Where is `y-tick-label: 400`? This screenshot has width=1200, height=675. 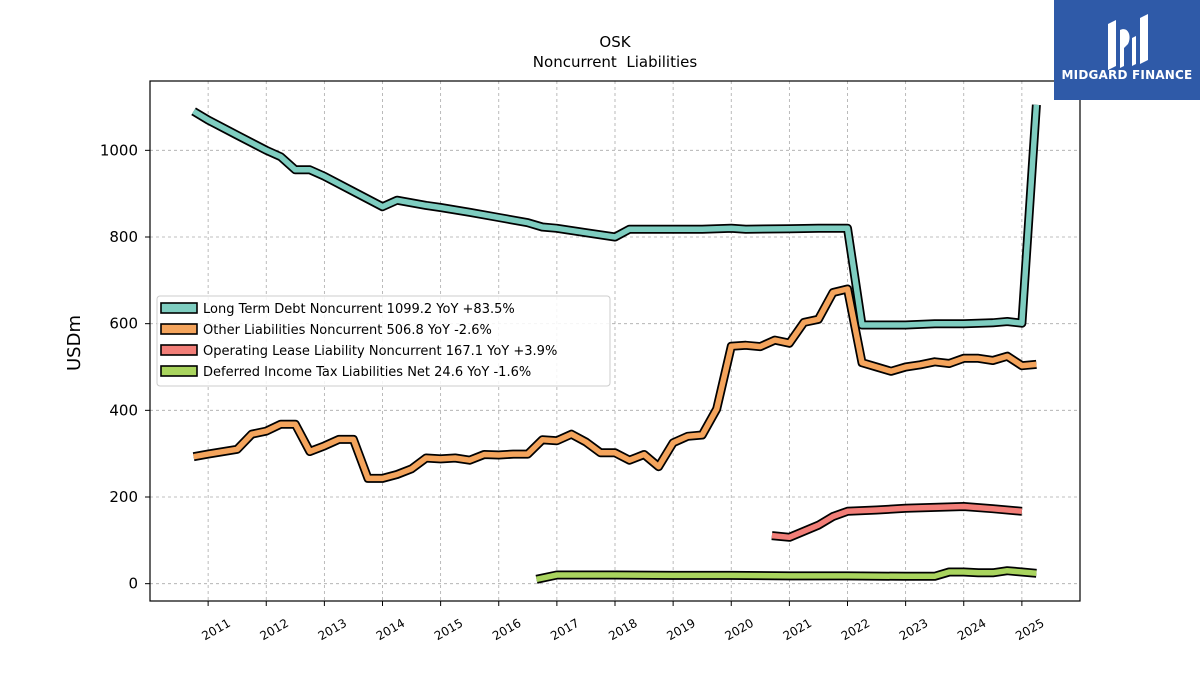 y-tick-label: 400 is located at coordinates (123, 410).